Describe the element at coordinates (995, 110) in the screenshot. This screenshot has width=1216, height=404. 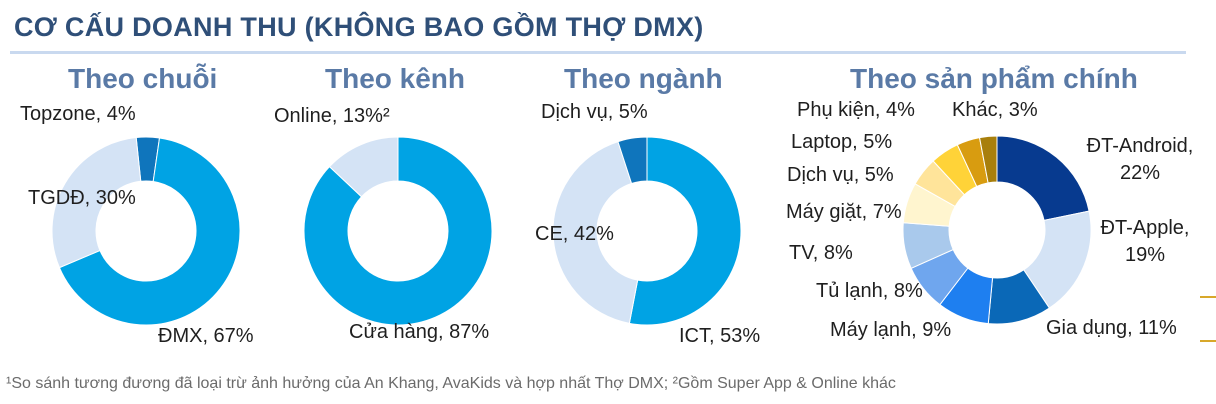
I see `donut-3-label-10: Khác, 3%` at that location.